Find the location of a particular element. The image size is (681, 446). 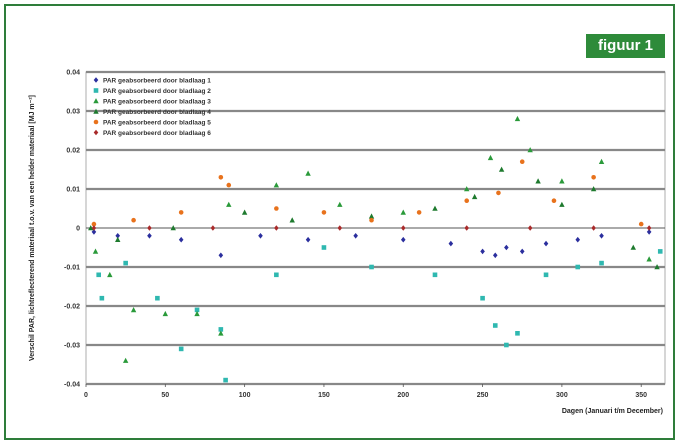

figure-label: figuur 1 is located at coordinates (625, 46).